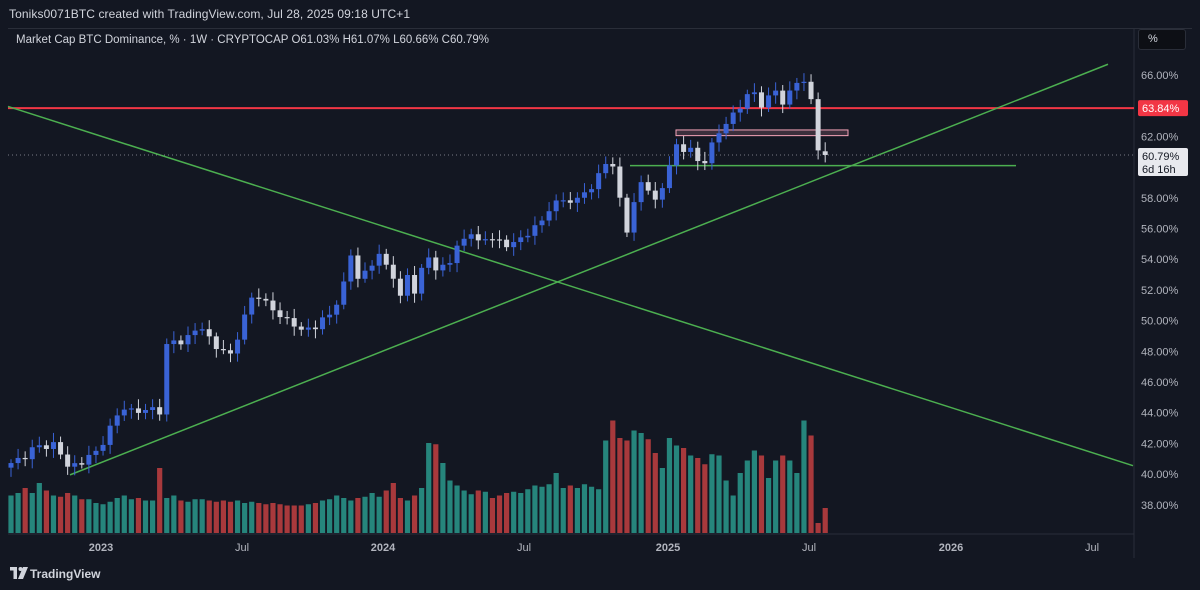 The image size is (1200, 590). Describe the element at coordinates (762, 133) in the screenshot. I see `rejection-zone` at that location.